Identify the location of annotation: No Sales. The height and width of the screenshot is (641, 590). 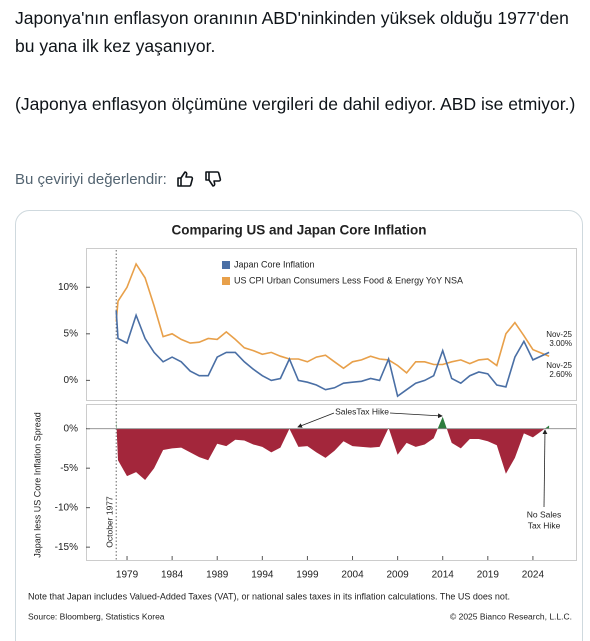
(544, 514).